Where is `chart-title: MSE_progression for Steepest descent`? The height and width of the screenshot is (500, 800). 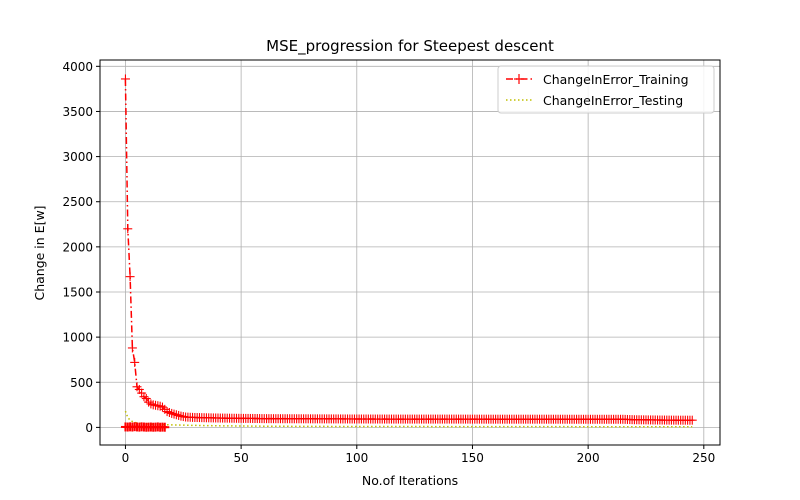
chart-title: MSE_progression for Steepest descent is located at coordinates (410, 46).